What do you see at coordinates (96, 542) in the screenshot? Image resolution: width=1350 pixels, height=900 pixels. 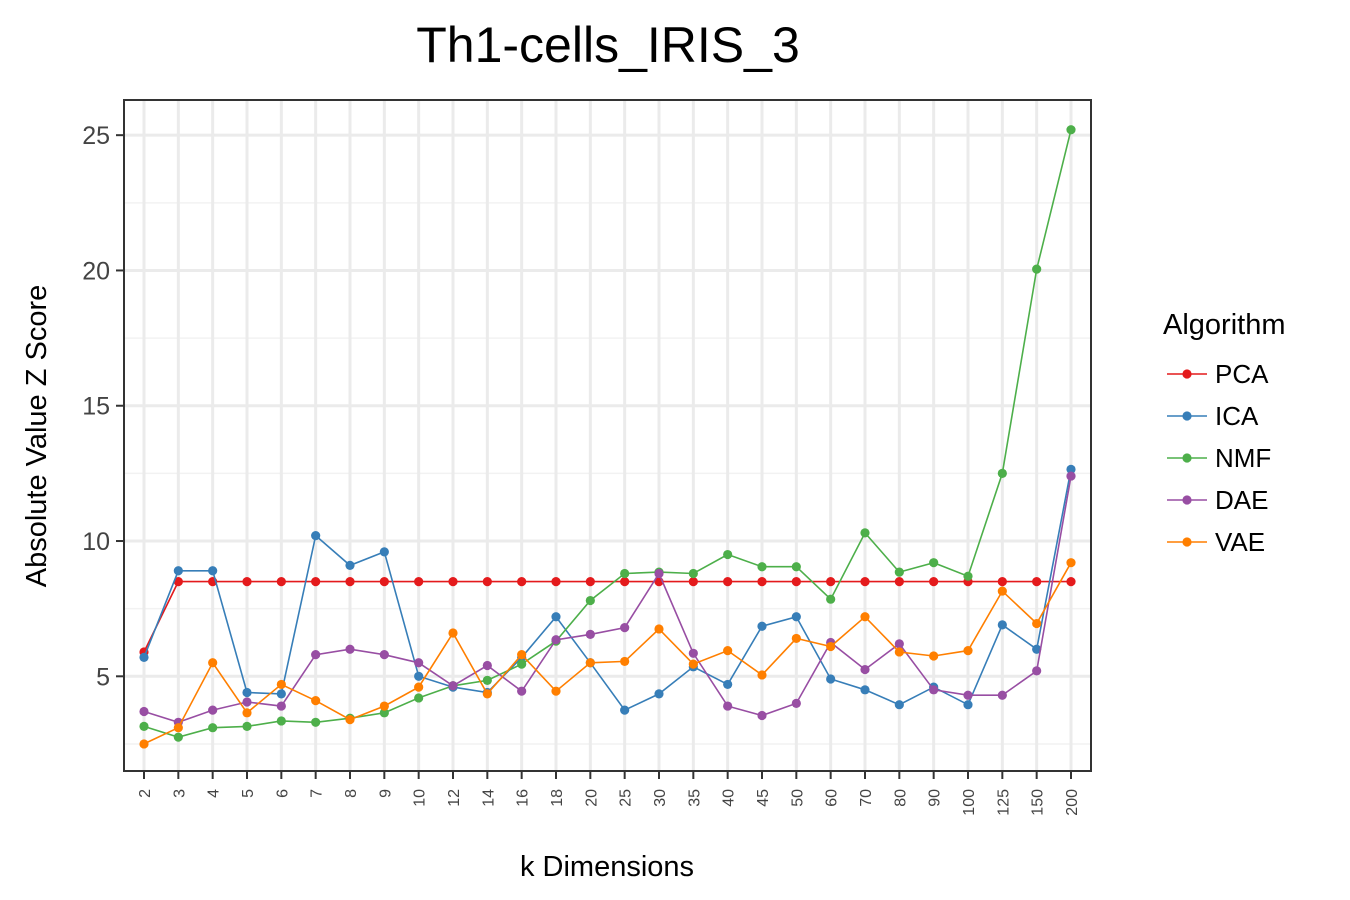 I see `y-tick-label: 10` at bounding box center [96, 542].